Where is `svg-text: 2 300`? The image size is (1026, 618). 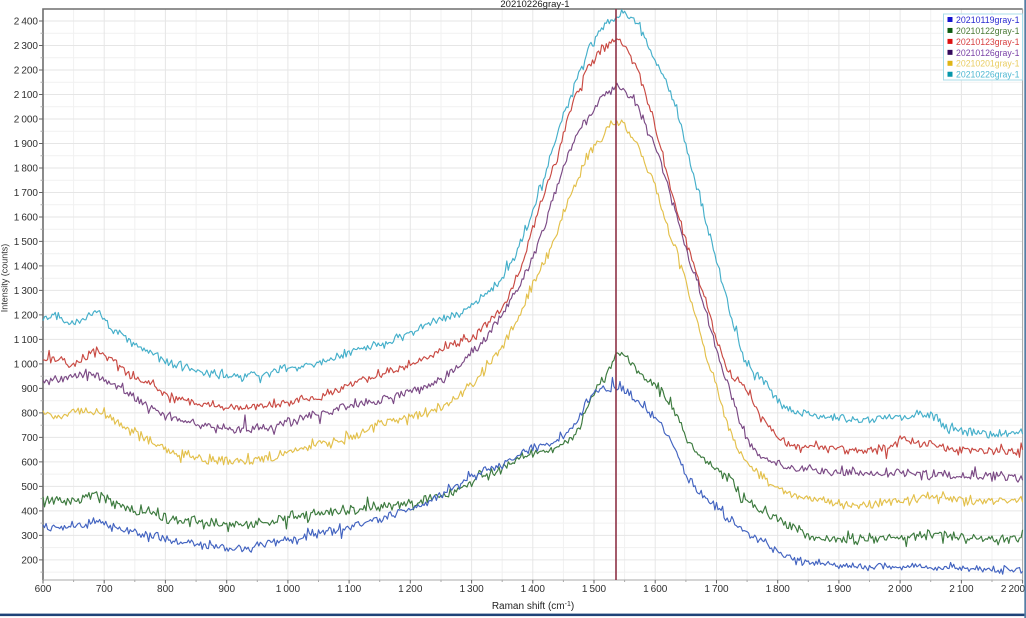
svg-text: 2 300 is located at coordinates (26, 46).